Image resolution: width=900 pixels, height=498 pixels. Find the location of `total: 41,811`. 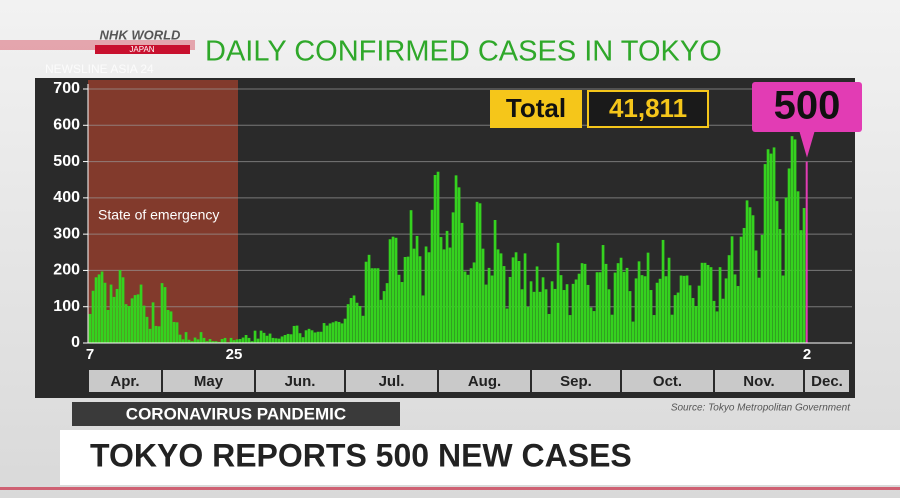

total: 41,811 is located at coordinates (648, 108).